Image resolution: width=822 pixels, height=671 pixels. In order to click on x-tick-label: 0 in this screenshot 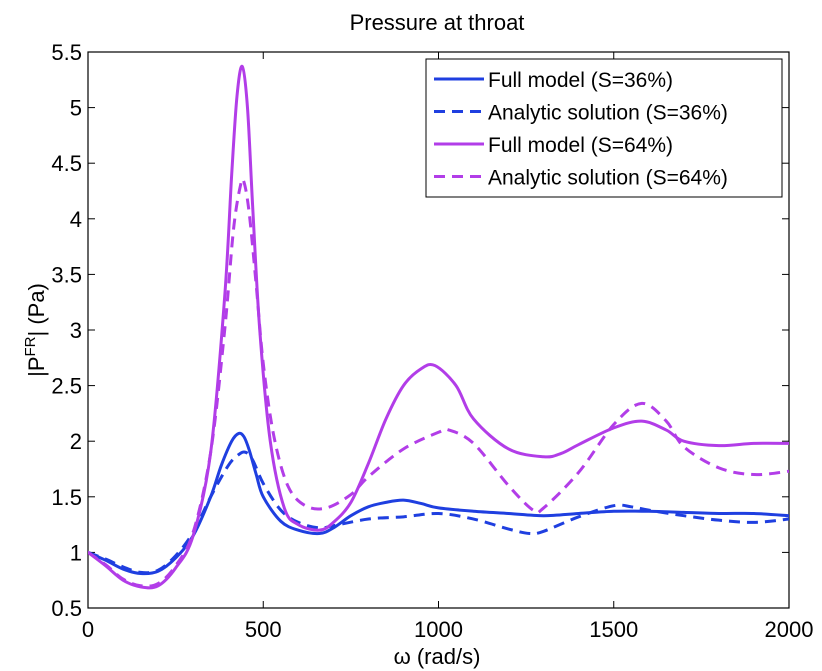, I will do `click(88, 629)`.